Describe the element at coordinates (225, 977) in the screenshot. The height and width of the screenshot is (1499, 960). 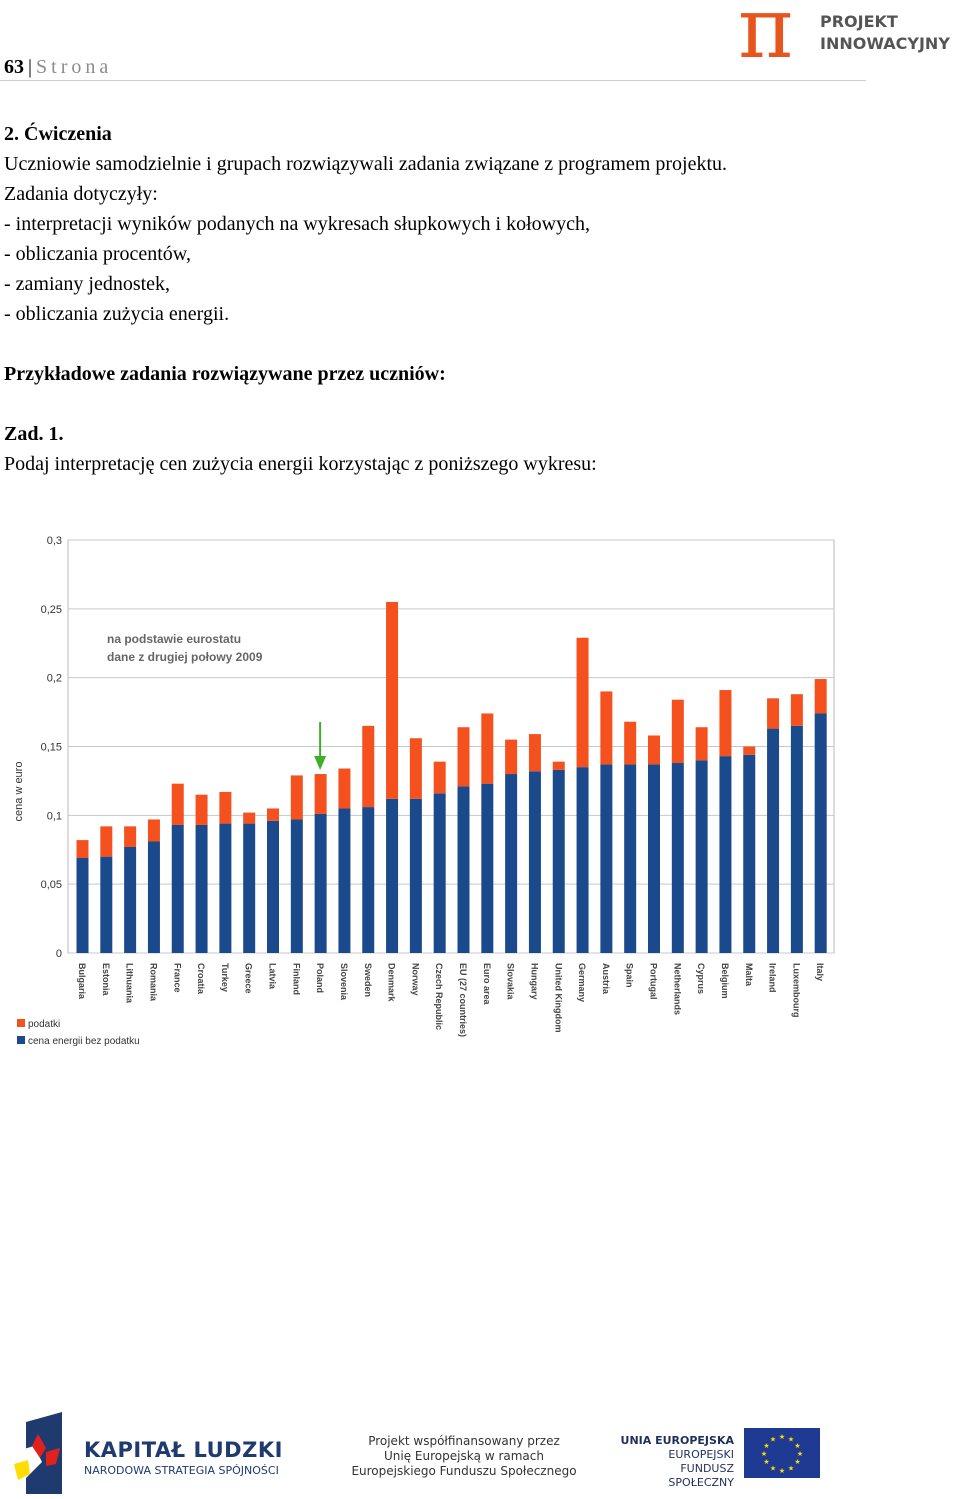
I see `x-tick-label: Turkey` at that location.